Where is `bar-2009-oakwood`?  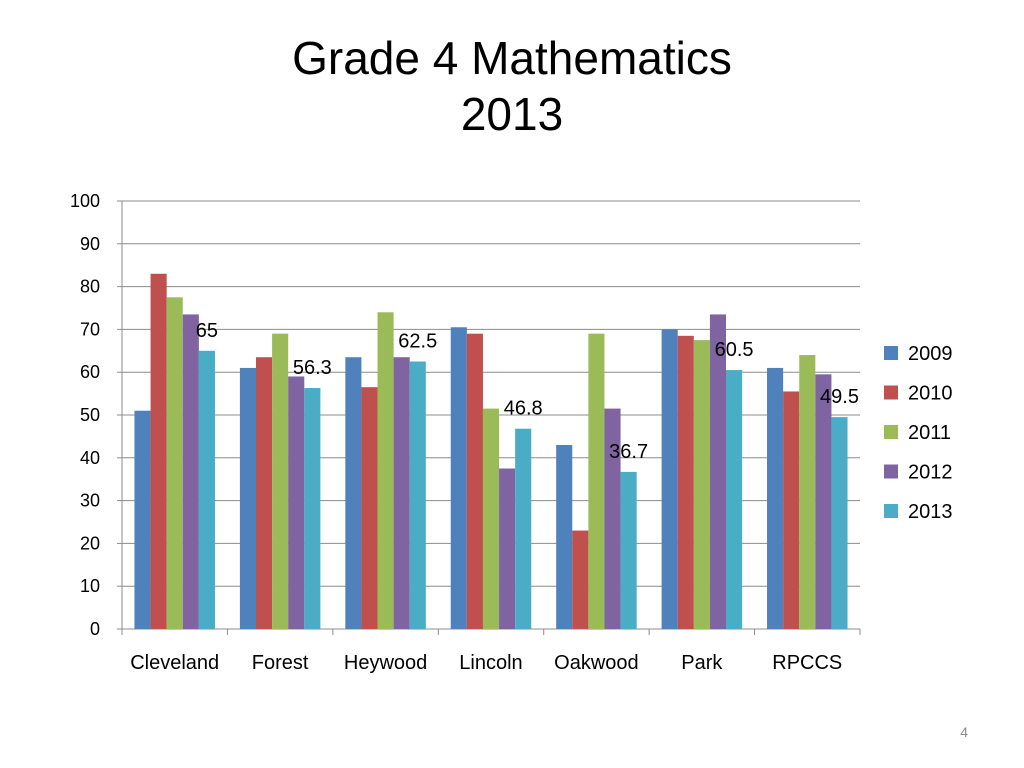 bar-2009-oakwood is located at coordinates (564, 536).